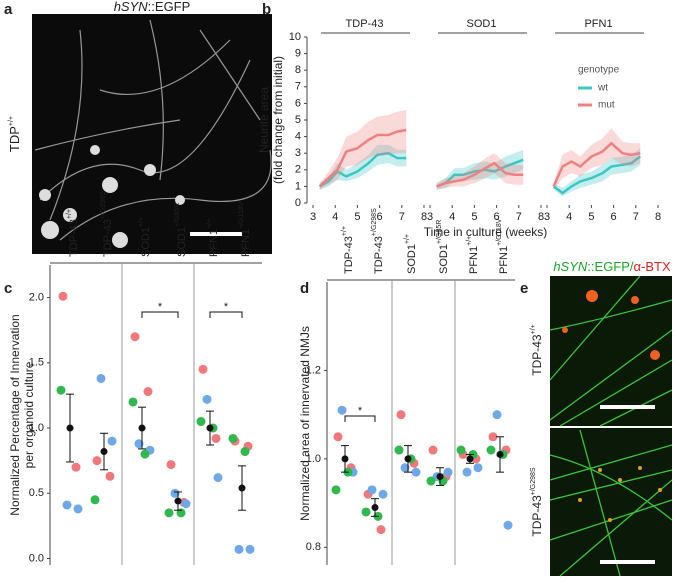 The image size is (678, 580). Describe the element at coordinates (131, 7) in the screenshot. I see `title-part: hSYN` at that location.